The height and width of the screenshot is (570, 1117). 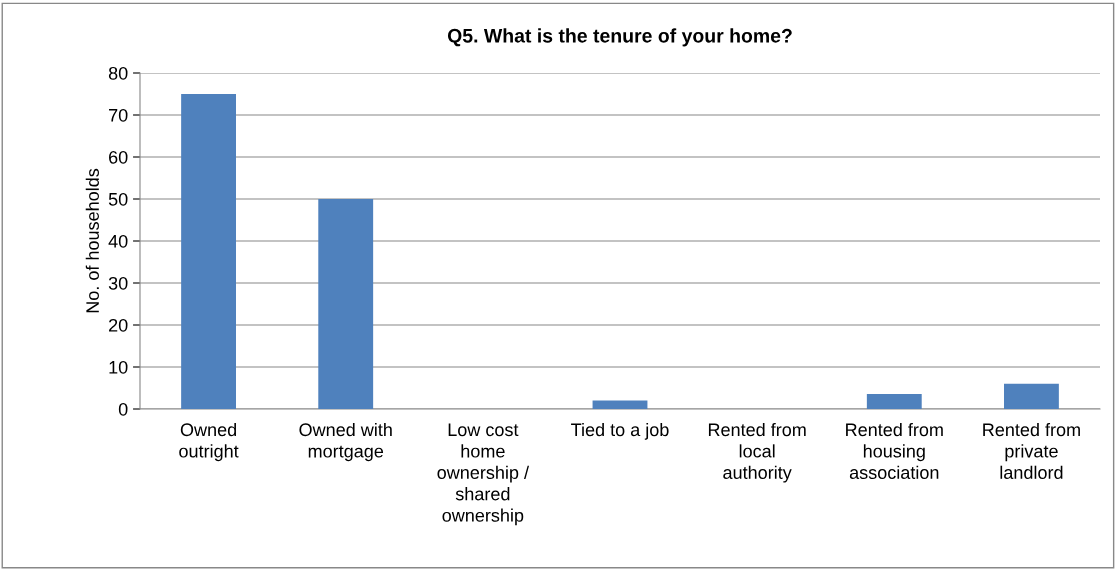 What do you see at coordinates (123, 409) in the screenshot?
I see `y-tick-label: 0` at bounding box center [123, 409].